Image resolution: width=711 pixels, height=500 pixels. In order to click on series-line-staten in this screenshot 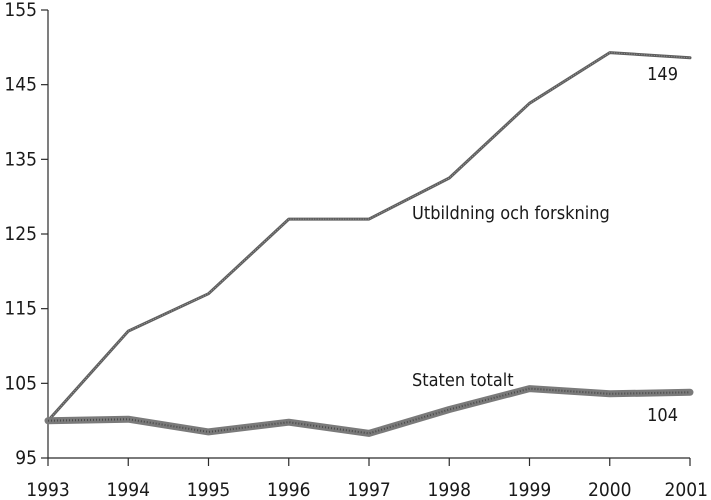, I will do `click(369, 411)`.